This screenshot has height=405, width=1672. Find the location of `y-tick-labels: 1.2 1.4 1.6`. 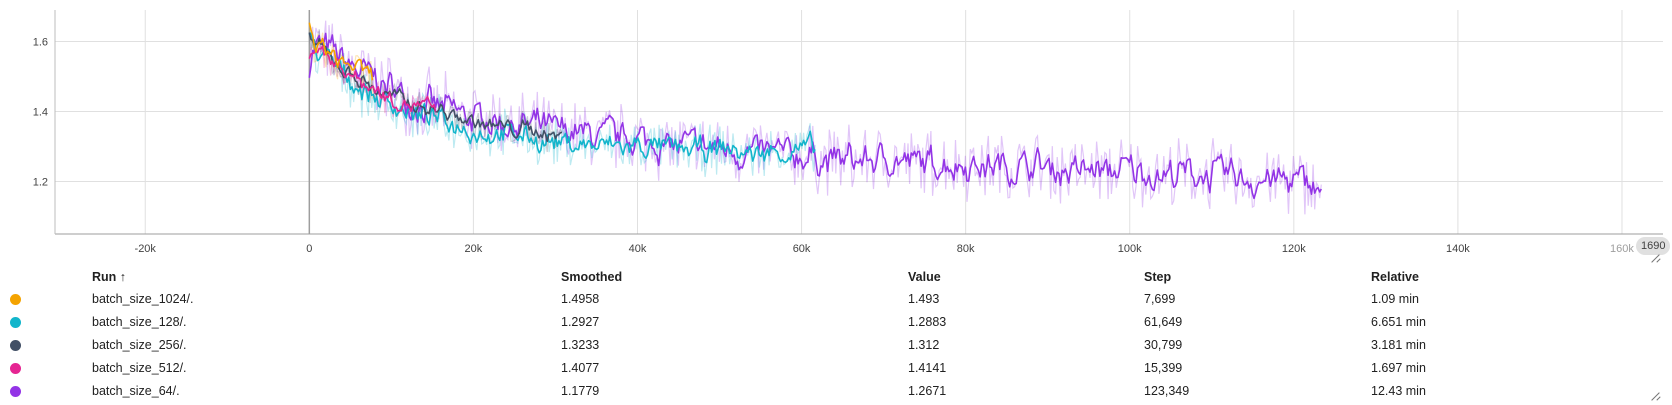

y-tick-labels: 1.2 1.4 1.6 is located at coordinates (40, 113).